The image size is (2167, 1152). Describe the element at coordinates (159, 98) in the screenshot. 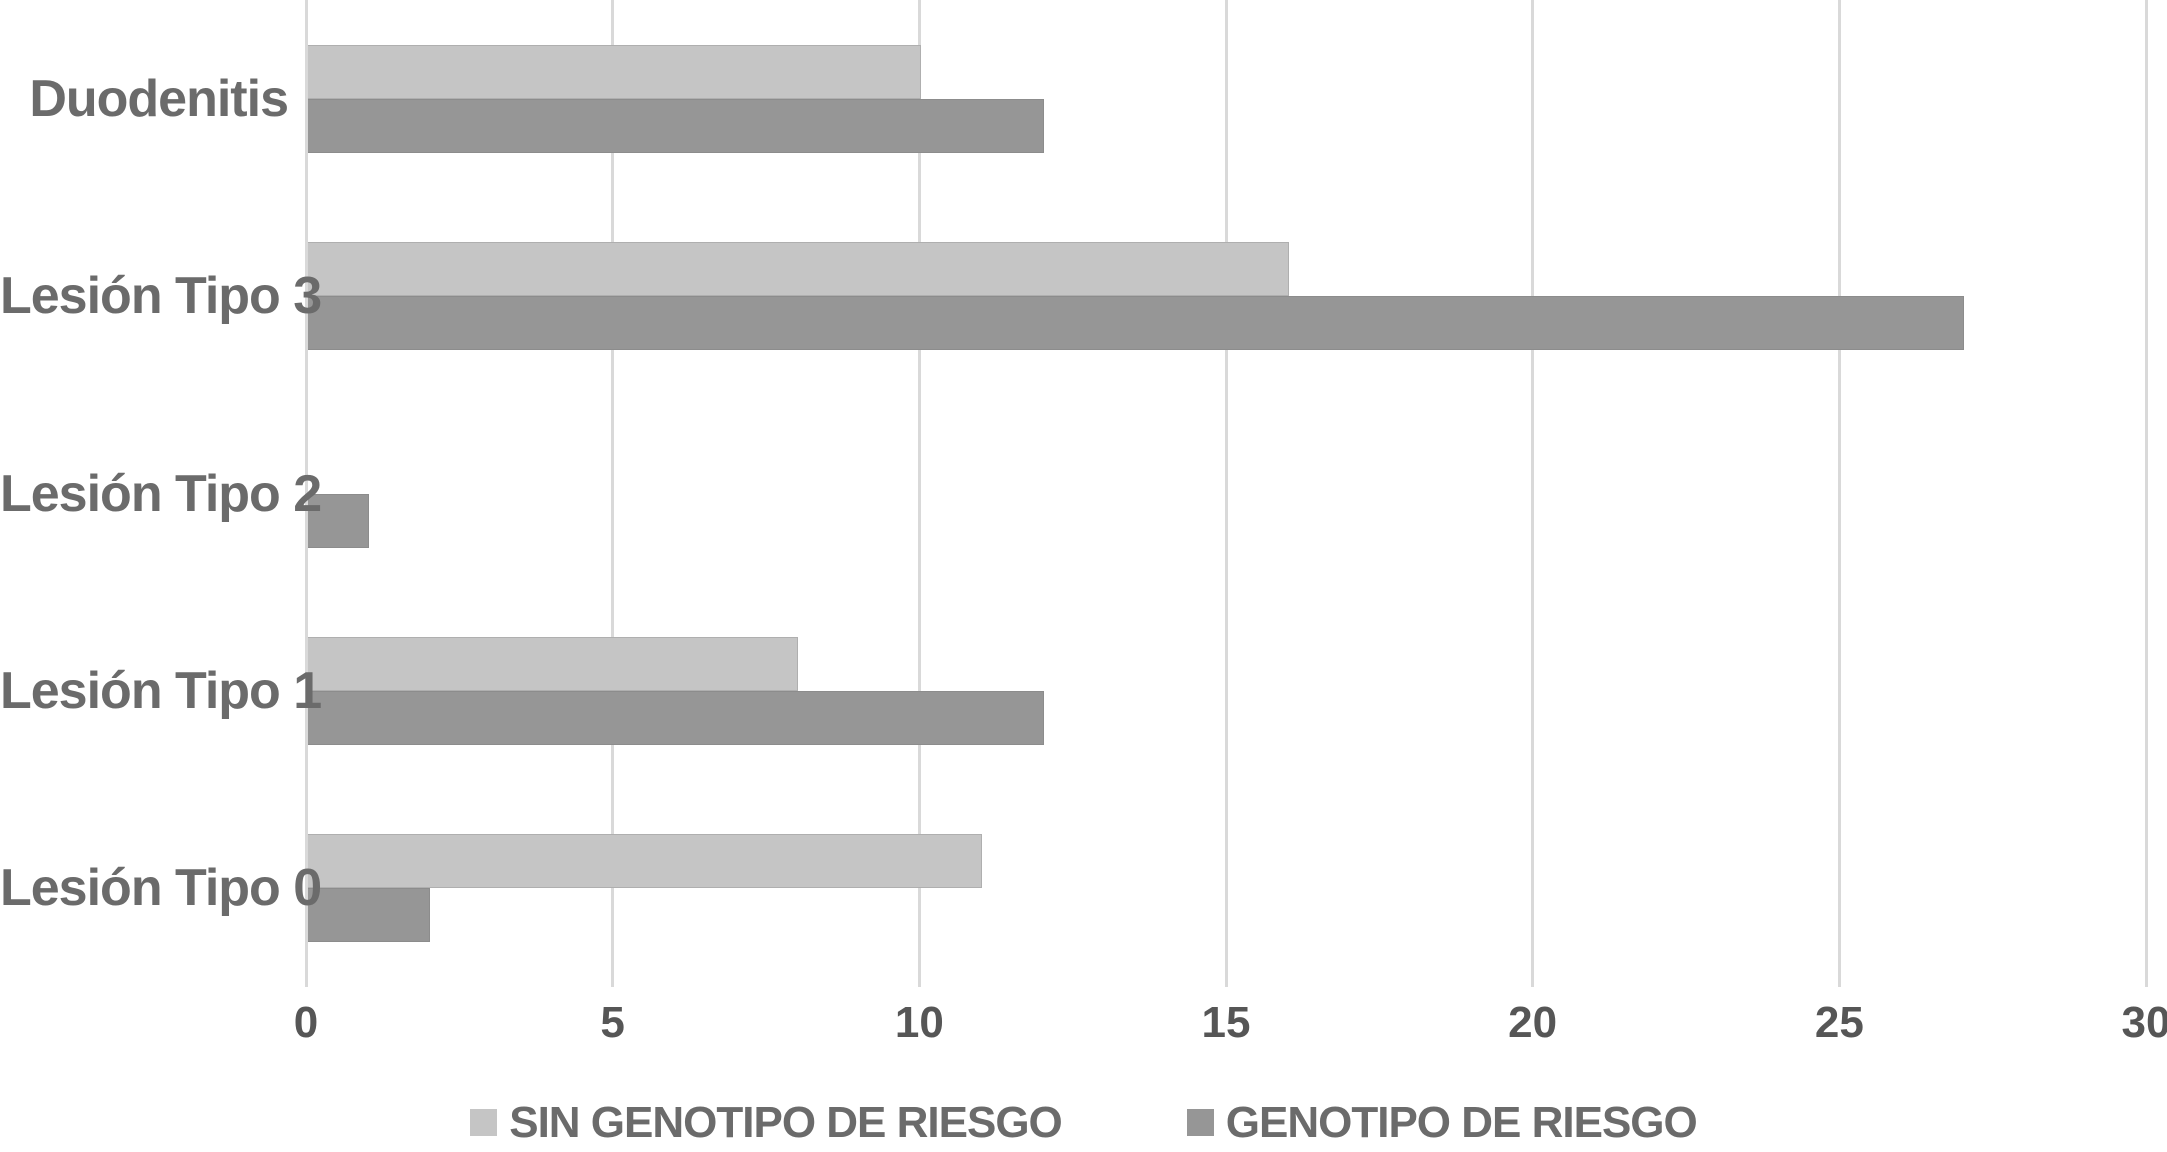

I see `category-label-0: Duodenitis` at that location.